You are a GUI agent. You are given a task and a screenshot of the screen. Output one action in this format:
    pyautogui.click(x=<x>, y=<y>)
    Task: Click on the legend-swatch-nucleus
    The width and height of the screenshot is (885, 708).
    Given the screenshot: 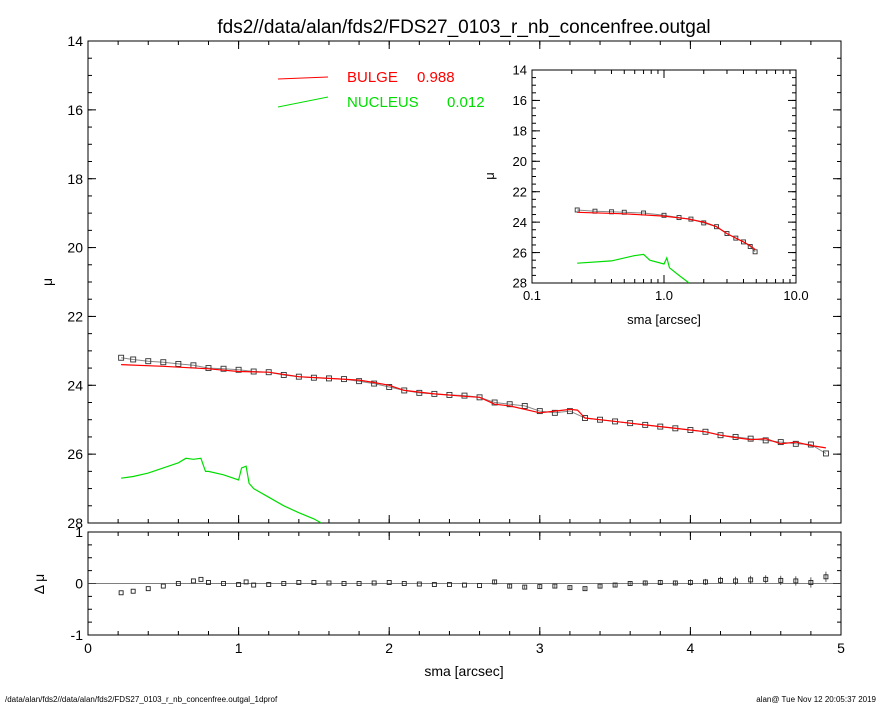 What is the action you would take?
    pyautogui.click(x=303, y=102)
    